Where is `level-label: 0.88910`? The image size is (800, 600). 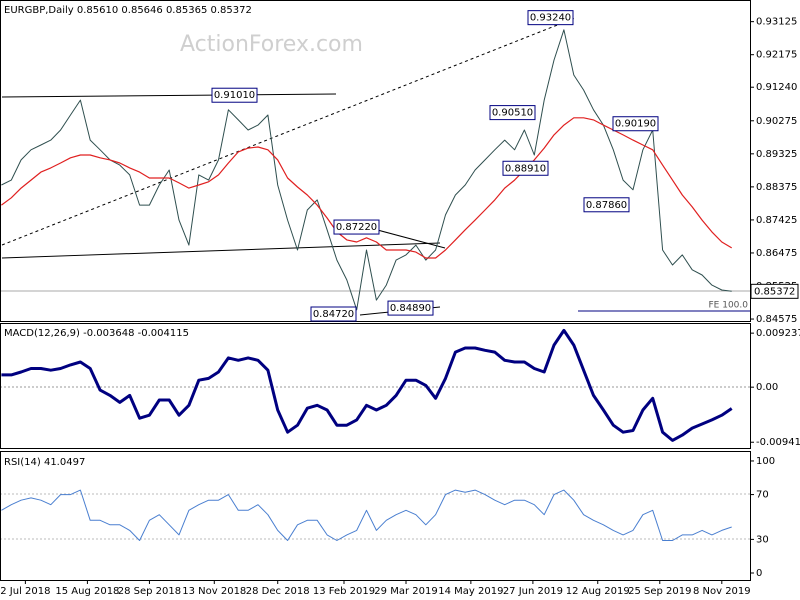
level-label: 0.88910 is located at coordinates (525, 168).